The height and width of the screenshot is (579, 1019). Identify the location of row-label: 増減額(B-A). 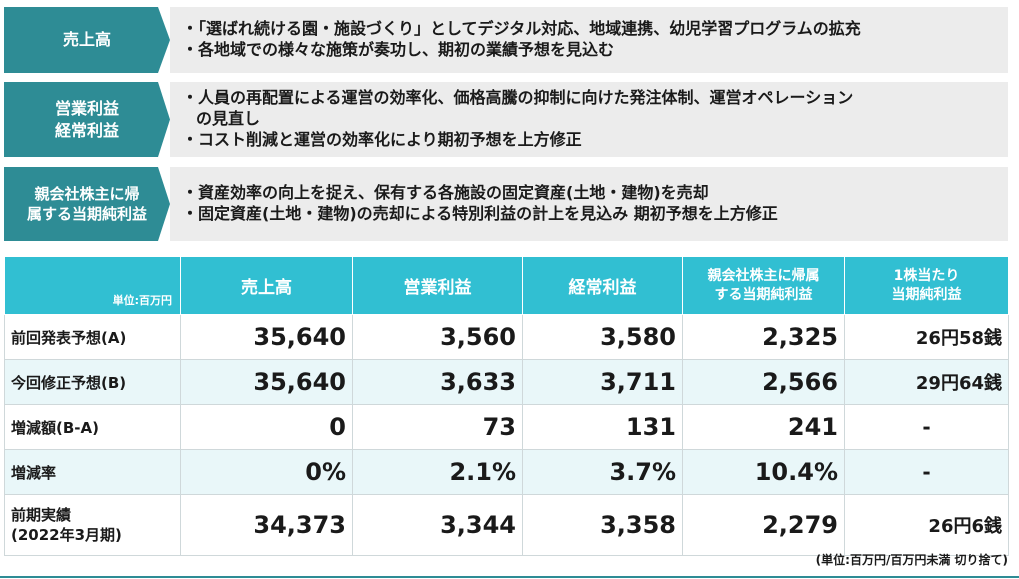
(92, 427).